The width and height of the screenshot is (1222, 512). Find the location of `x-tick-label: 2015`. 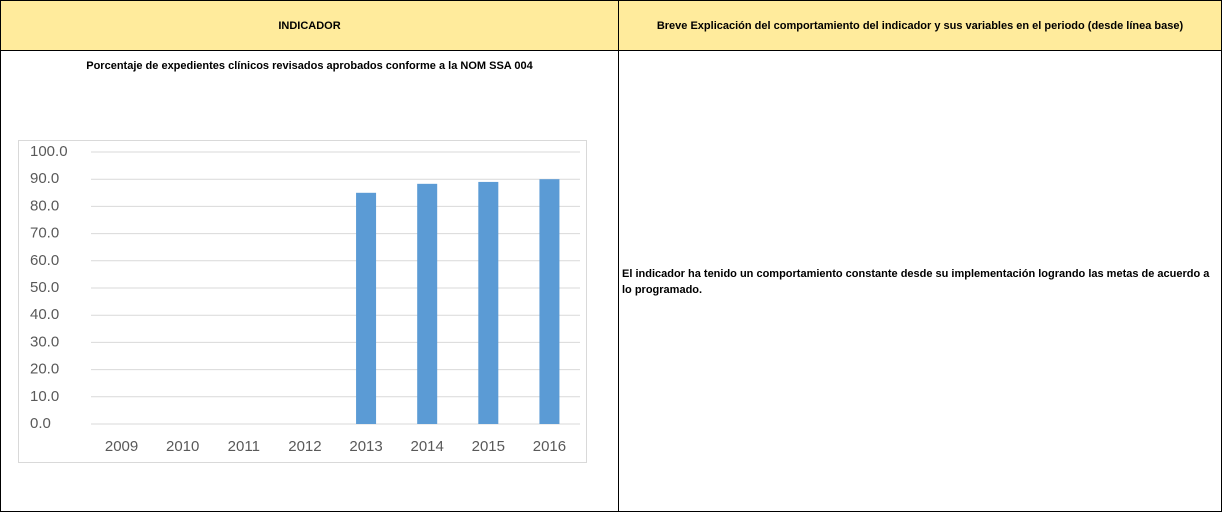

x-tick-label: 2015 is located at coordinates (488, 446).